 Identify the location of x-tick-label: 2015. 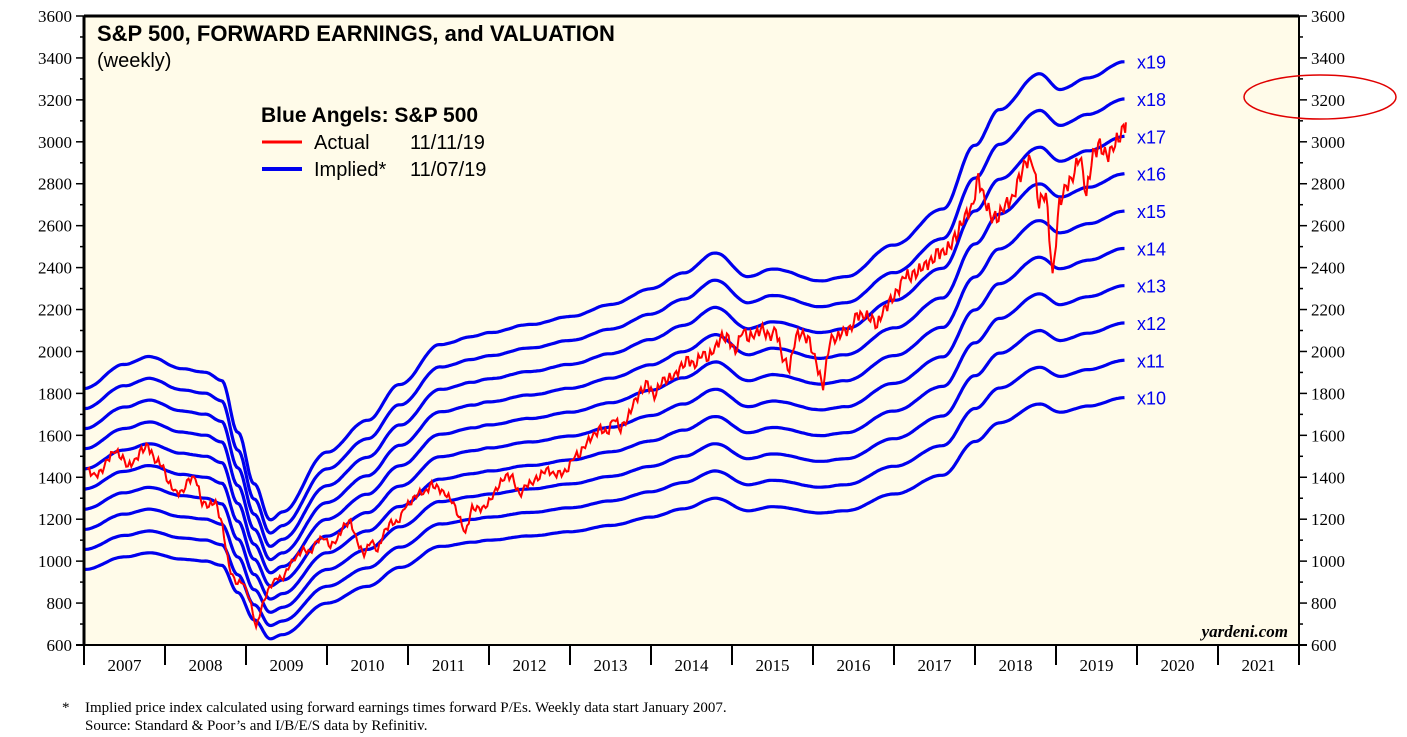
(773, 665).